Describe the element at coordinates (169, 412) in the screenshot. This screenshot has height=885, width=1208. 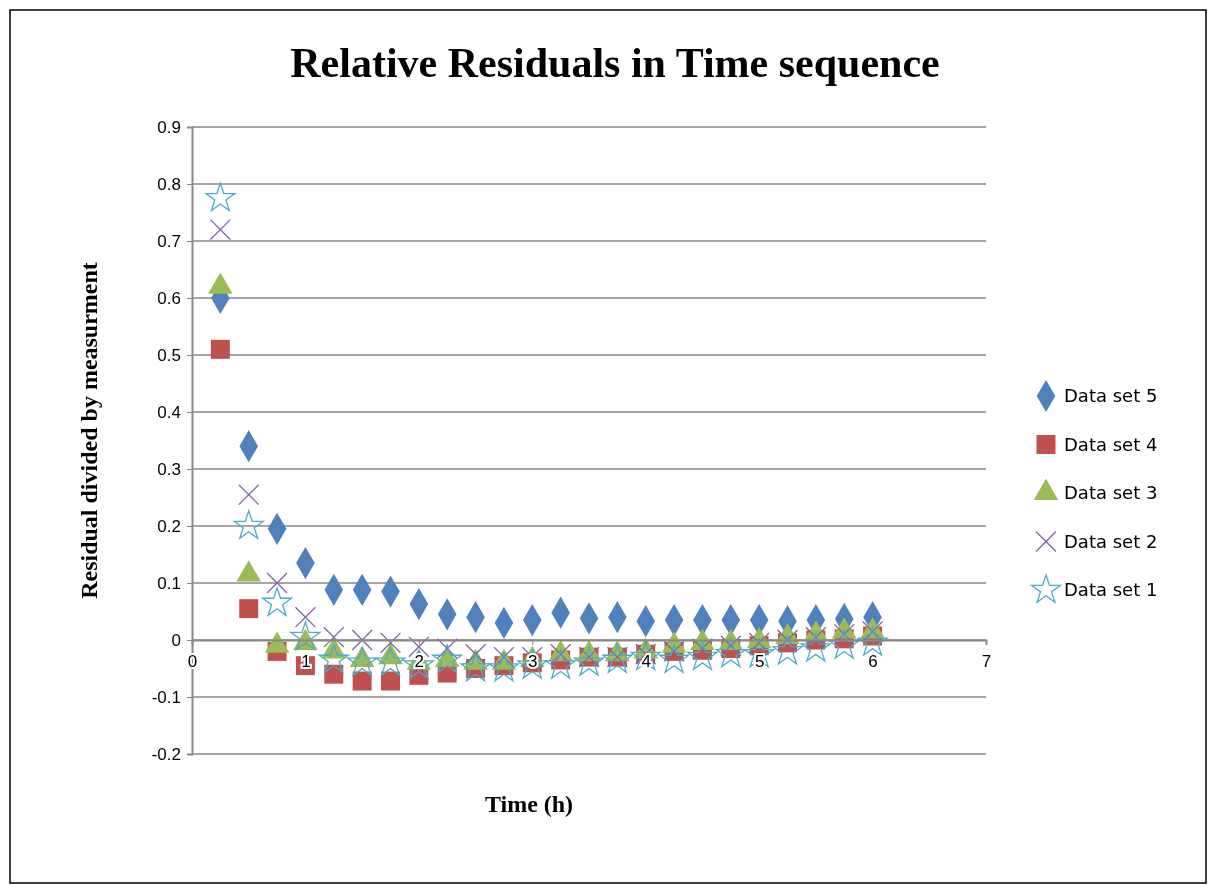
I see `y-tick-label: 0.4` at that location.